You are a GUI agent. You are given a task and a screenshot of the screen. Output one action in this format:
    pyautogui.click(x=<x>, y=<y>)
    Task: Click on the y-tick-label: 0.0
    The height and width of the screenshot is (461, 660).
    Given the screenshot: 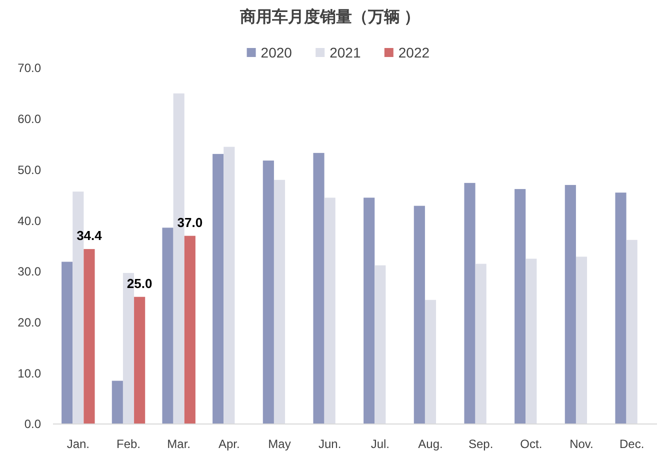 What is the action you would take?
    pyautogui.click(x=33, y=424)
    